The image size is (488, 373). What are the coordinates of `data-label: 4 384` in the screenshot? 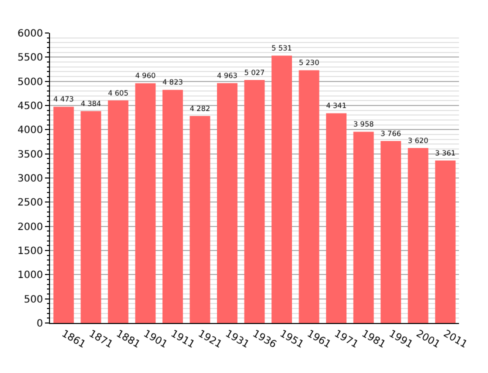 It's located at (91, 103).